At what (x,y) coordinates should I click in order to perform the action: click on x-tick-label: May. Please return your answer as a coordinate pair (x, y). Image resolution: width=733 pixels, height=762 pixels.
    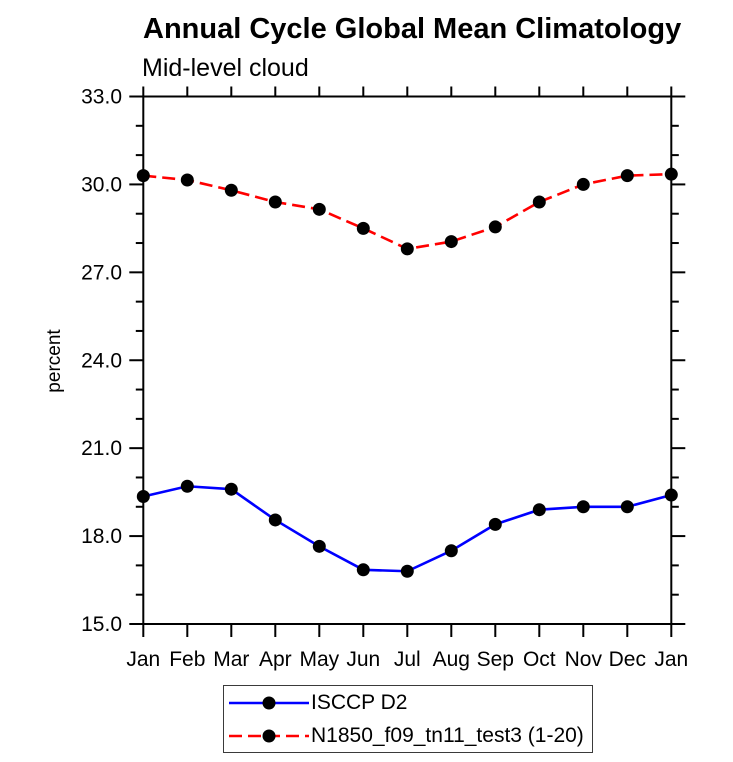
    Looking at the image, I should click on (319, 659).